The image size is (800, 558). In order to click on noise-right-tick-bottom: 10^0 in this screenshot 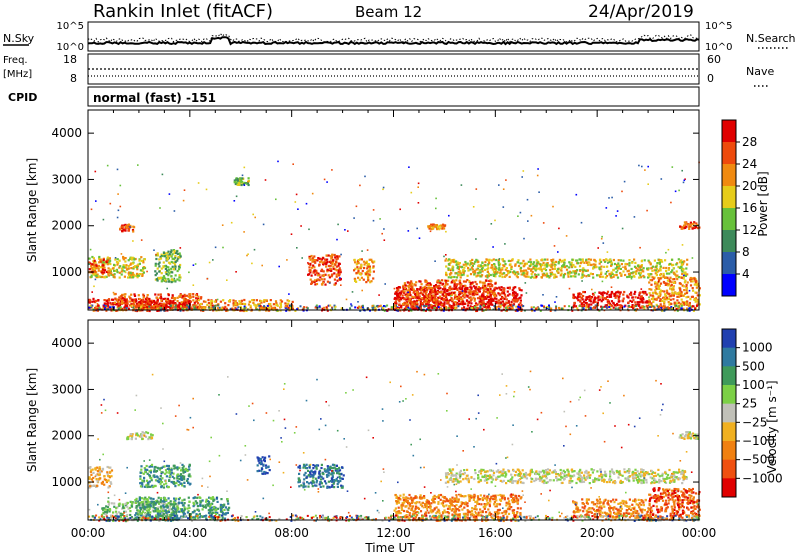, I will do `click(718, 47)`.